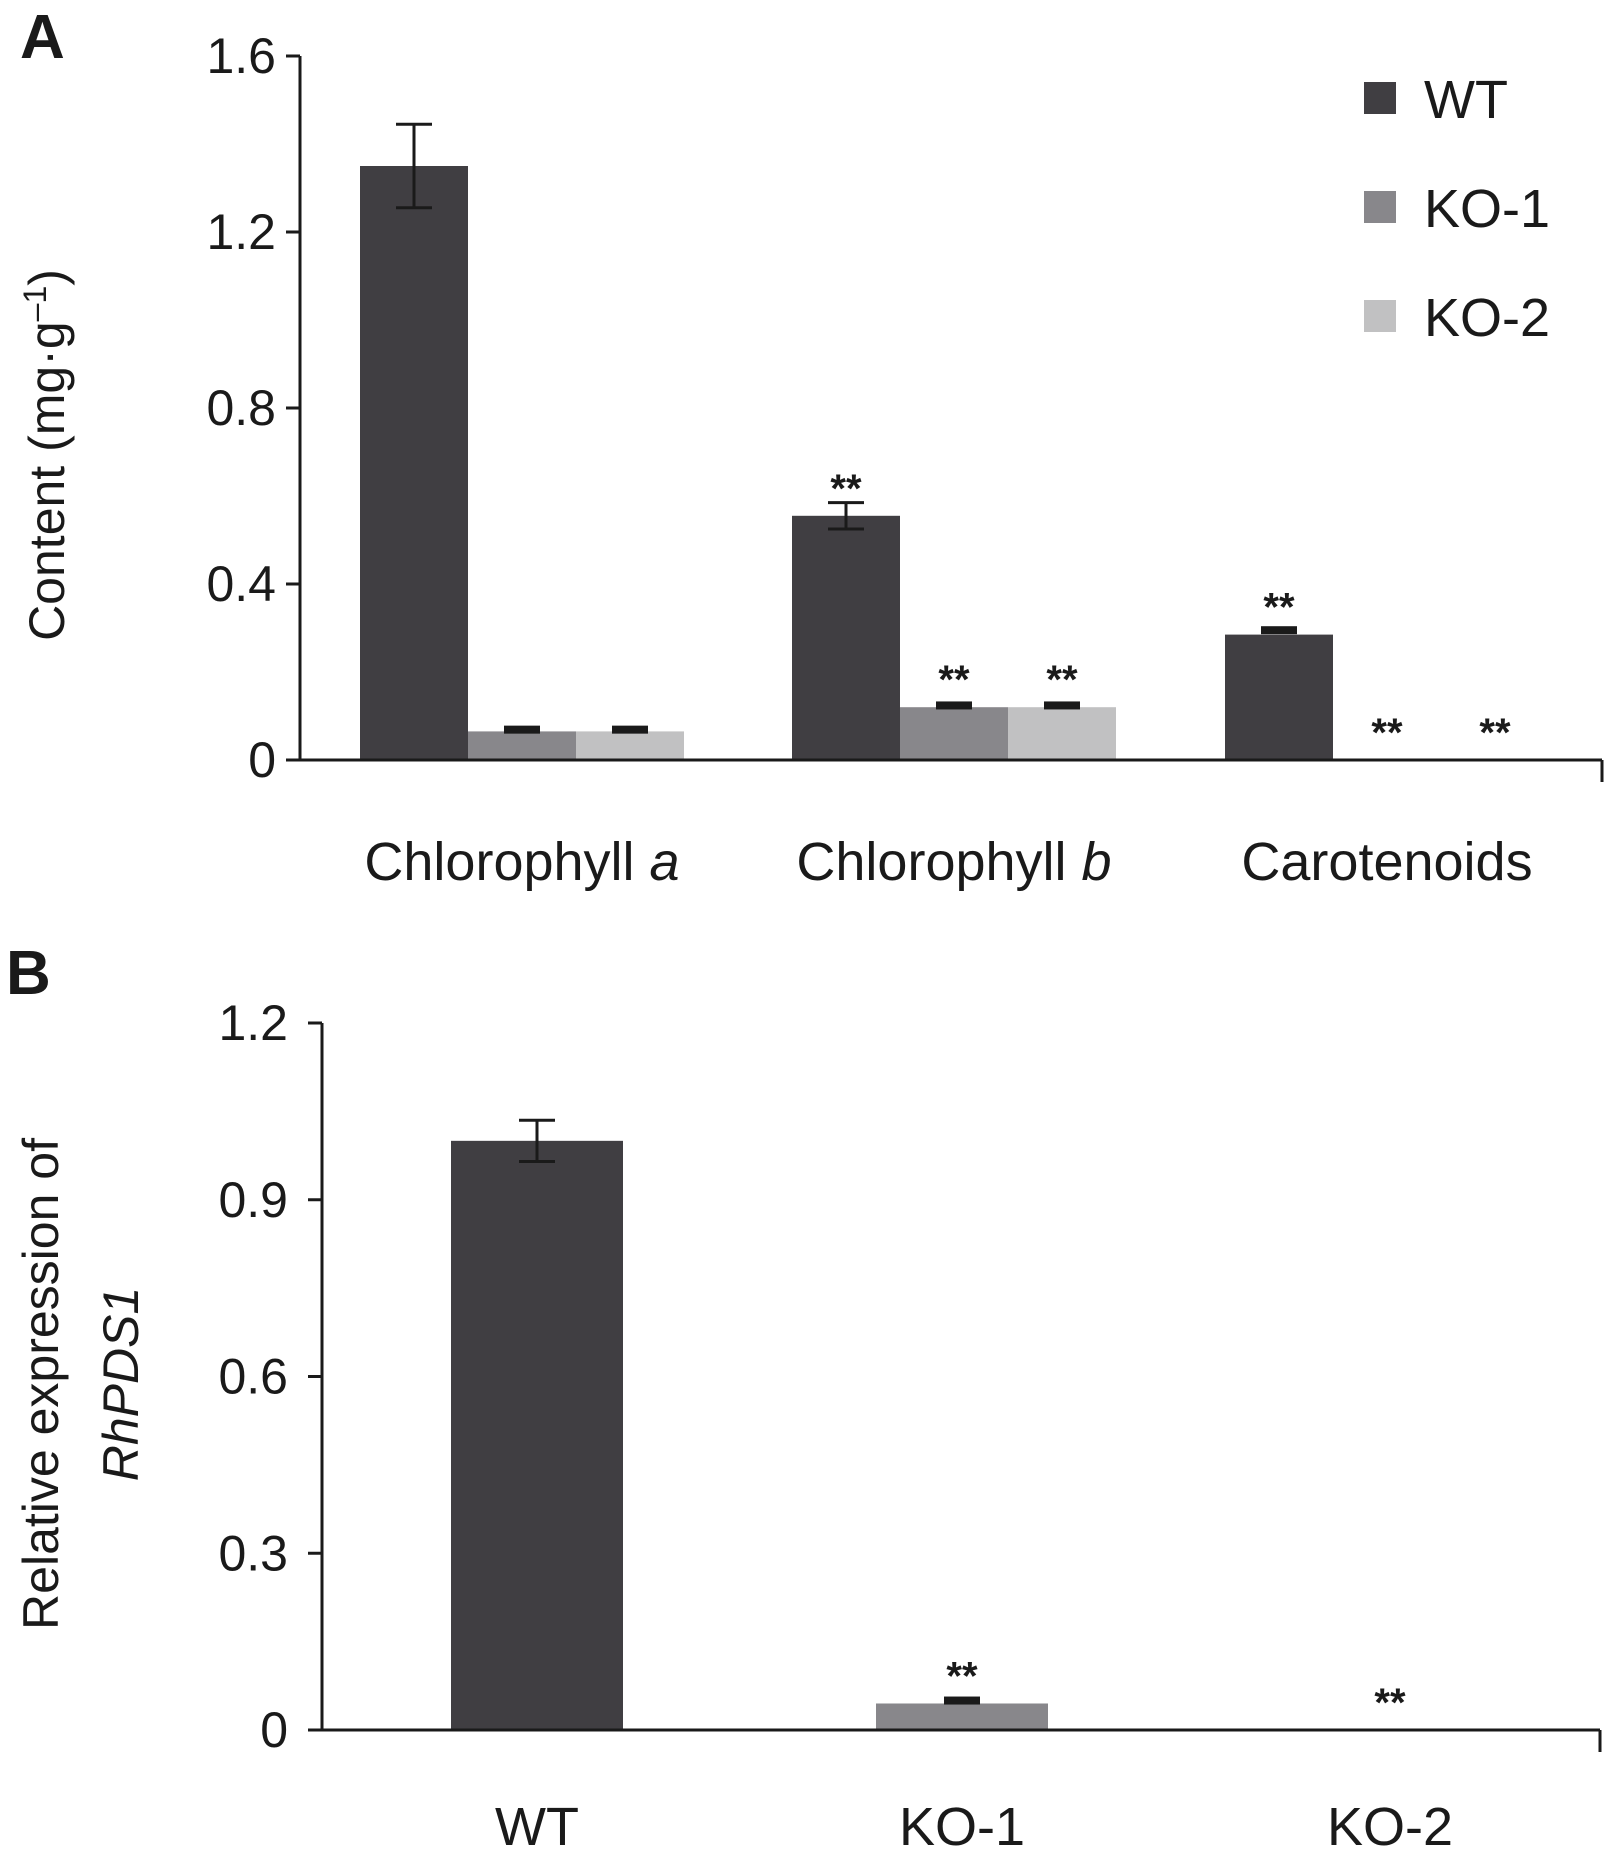  What do you see at coordinates (241, 56) in the screenshot?
I see `panel-a-y-tick-label: 1.6` at bounding box center [241, 56].